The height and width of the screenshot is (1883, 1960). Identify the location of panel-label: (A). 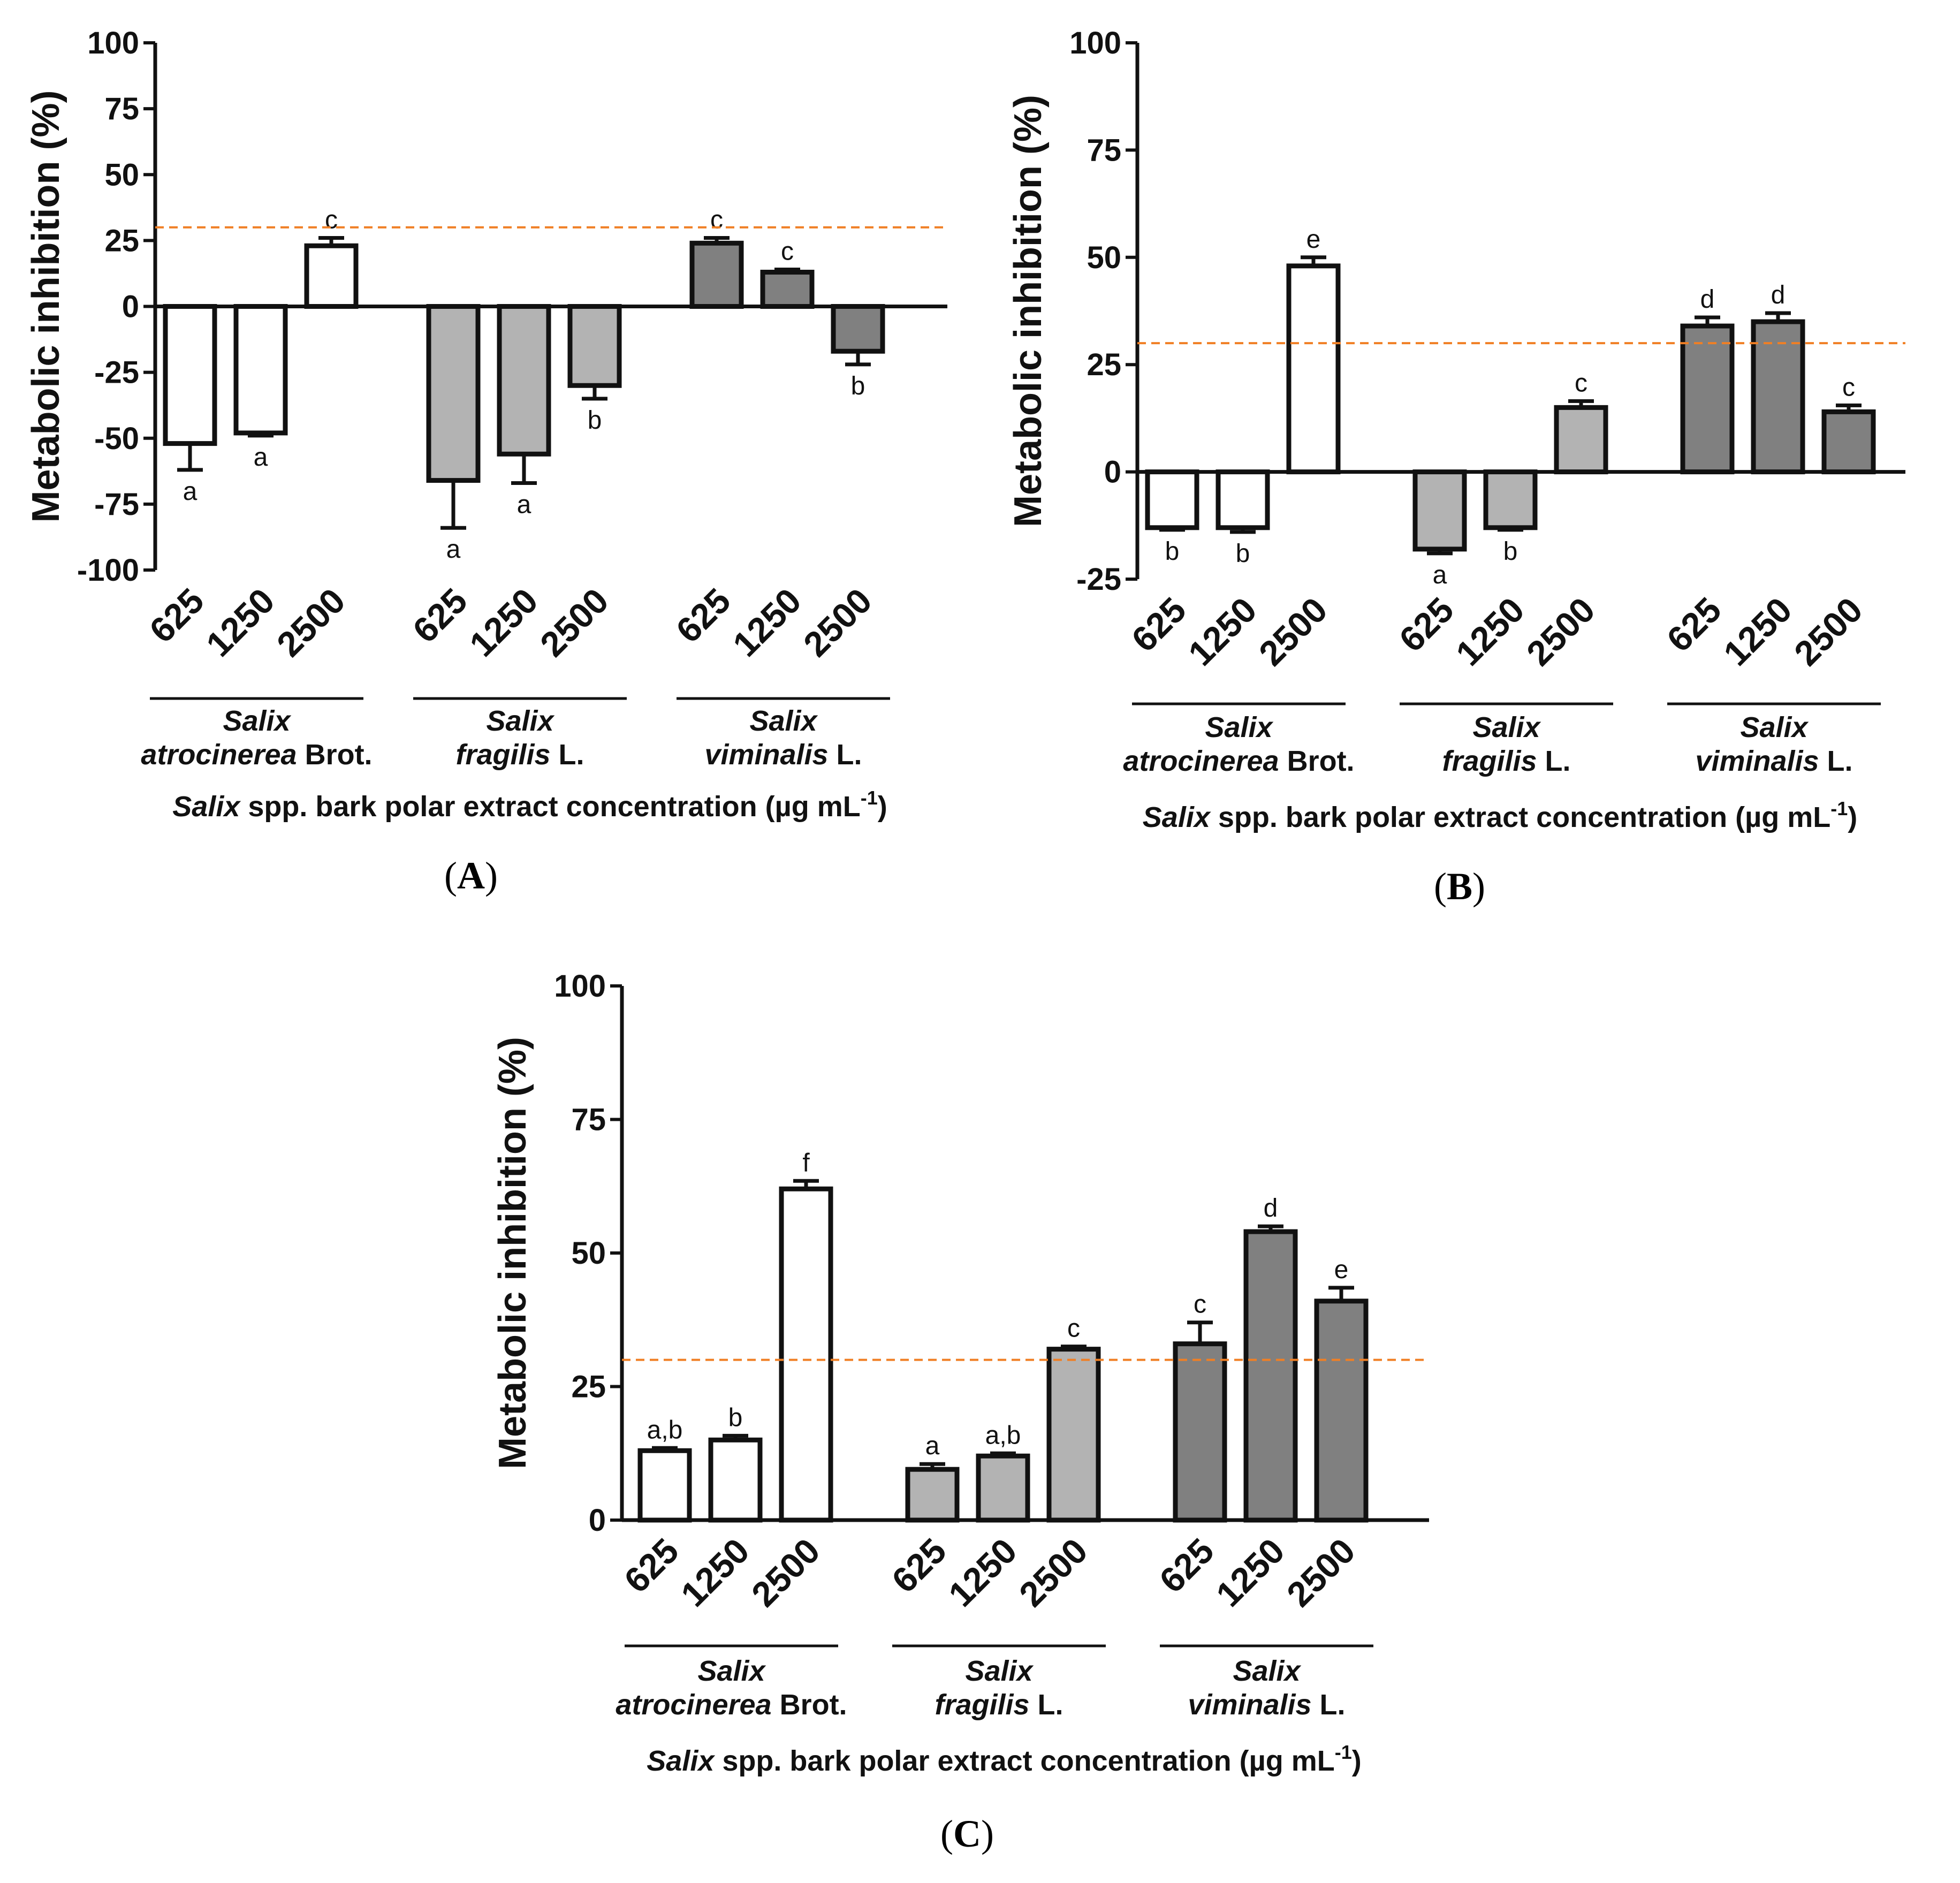
(471, 875).